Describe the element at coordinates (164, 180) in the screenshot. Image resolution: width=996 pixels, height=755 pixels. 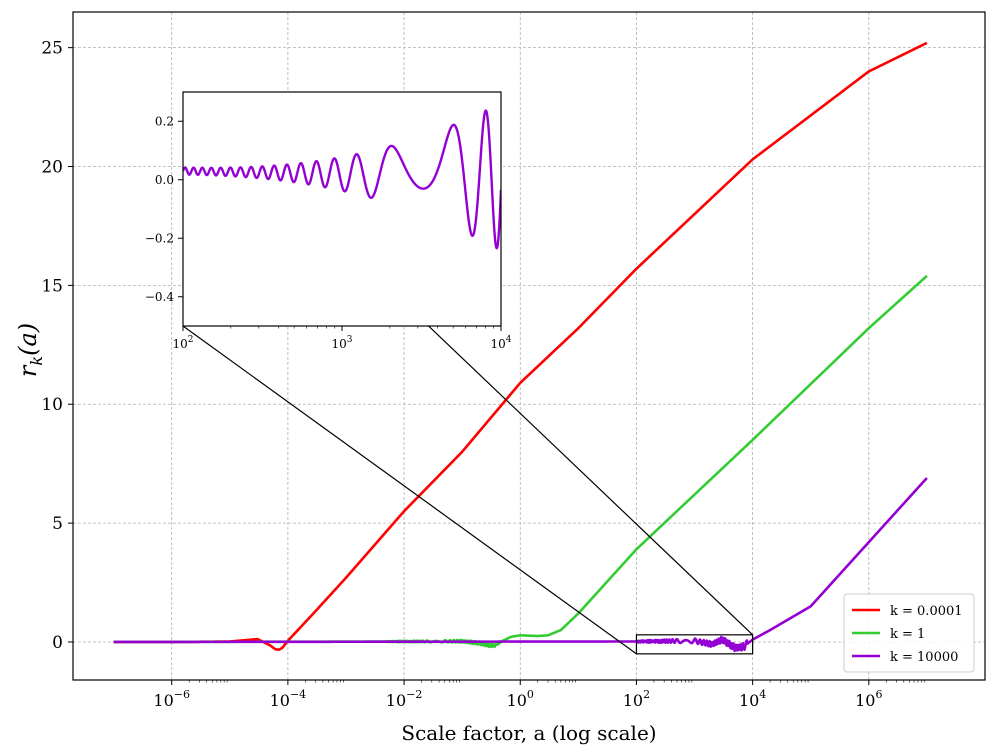
I see `inset-y-tick-label: 0.0` at that location.